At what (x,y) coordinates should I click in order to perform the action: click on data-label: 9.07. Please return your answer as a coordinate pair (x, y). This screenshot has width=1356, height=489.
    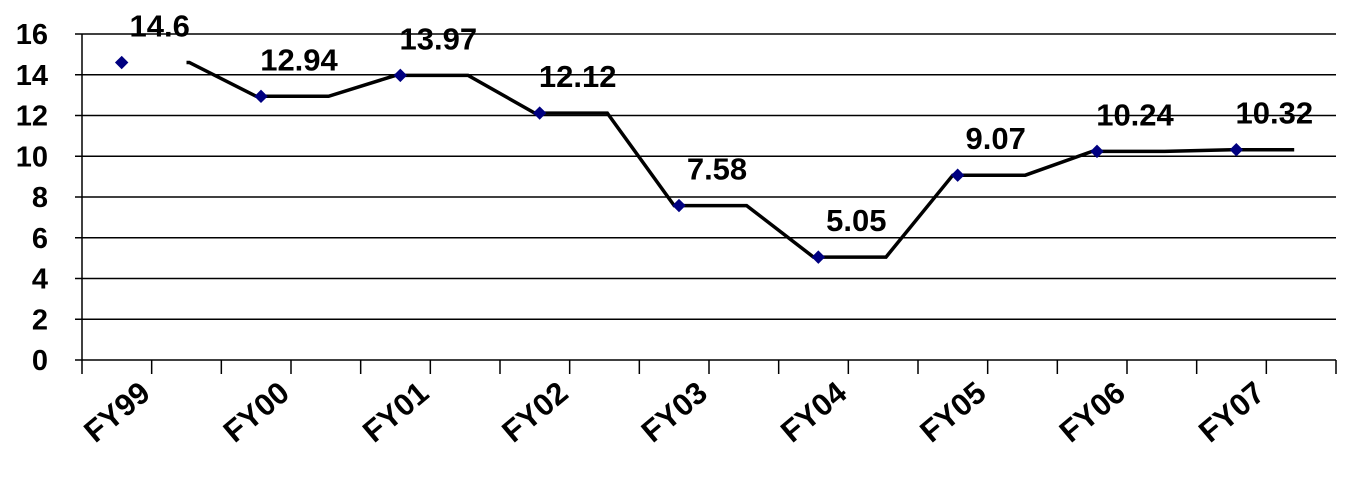
    Looking at the image, I should click on (995, 138).